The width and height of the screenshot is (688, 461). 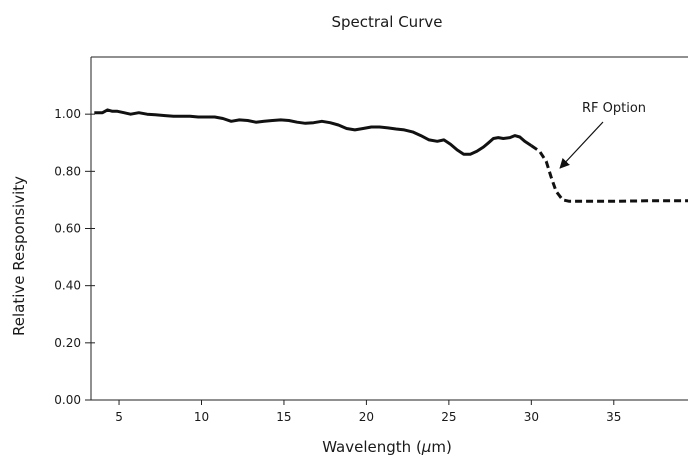 I want to click on x-ticks: 5 10 15 20 25 30 35, so click(x=368, y=412).